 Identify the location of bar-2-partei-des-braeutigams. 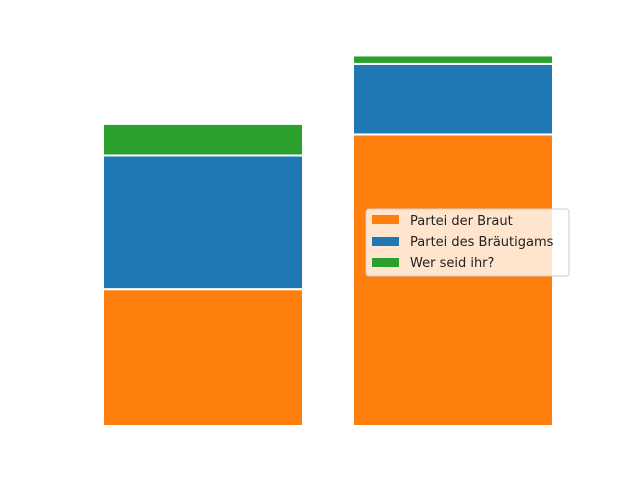
(453, 99).